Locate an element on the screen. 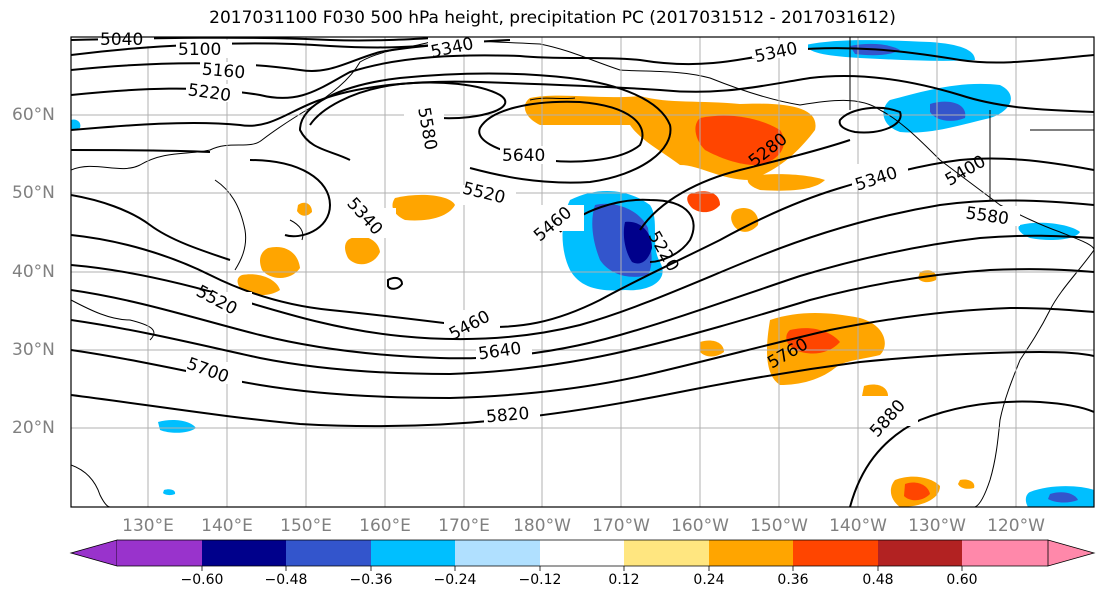 This screenshot has width=1105, height=601. contour-label: 5820 is located at coordinates (507, 416).